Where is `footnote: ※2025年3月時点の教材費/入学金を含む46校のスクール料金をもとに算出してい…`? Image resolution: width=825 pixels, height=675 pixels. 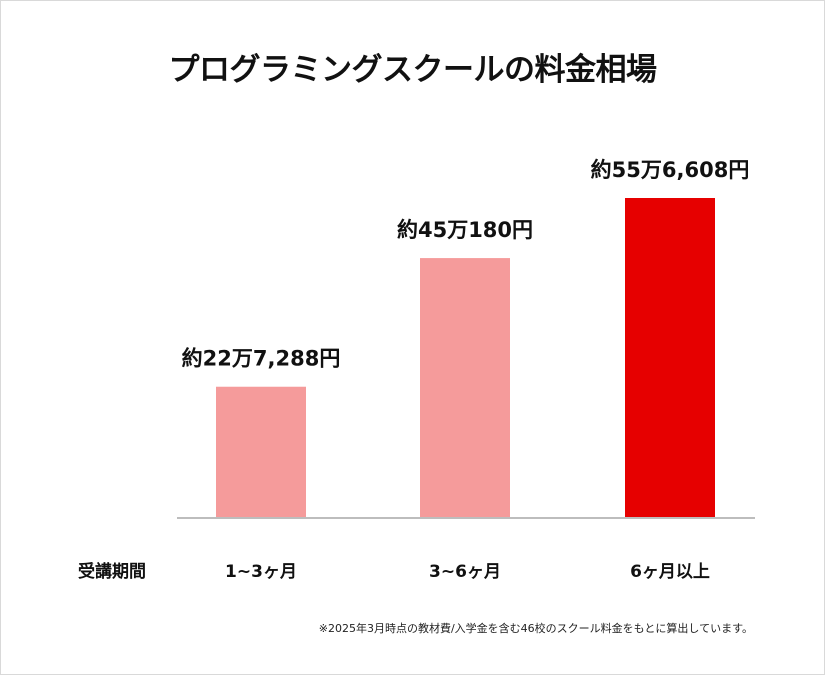
footnote: ※2025年3月時点の教材費/入学金を含む46校のスクール料金をもとに算出してい… is located at coordinates (535, 628).